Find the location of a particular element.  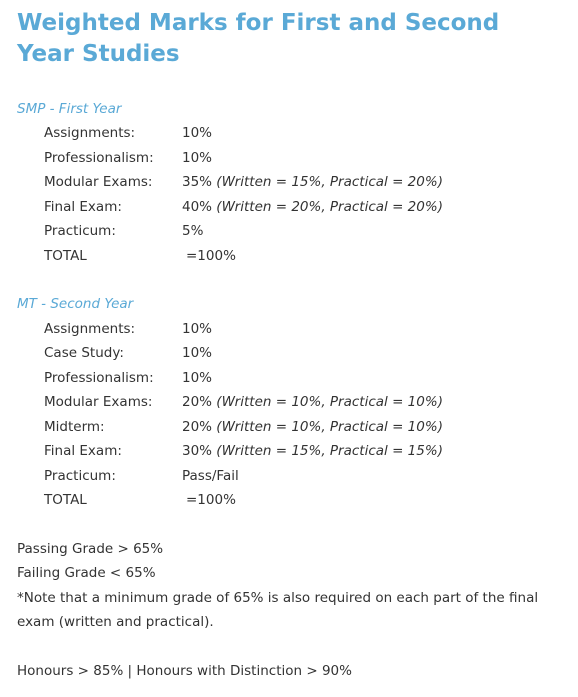

second-year-heading: MT - Second Year is located at coordinates (75, 304).